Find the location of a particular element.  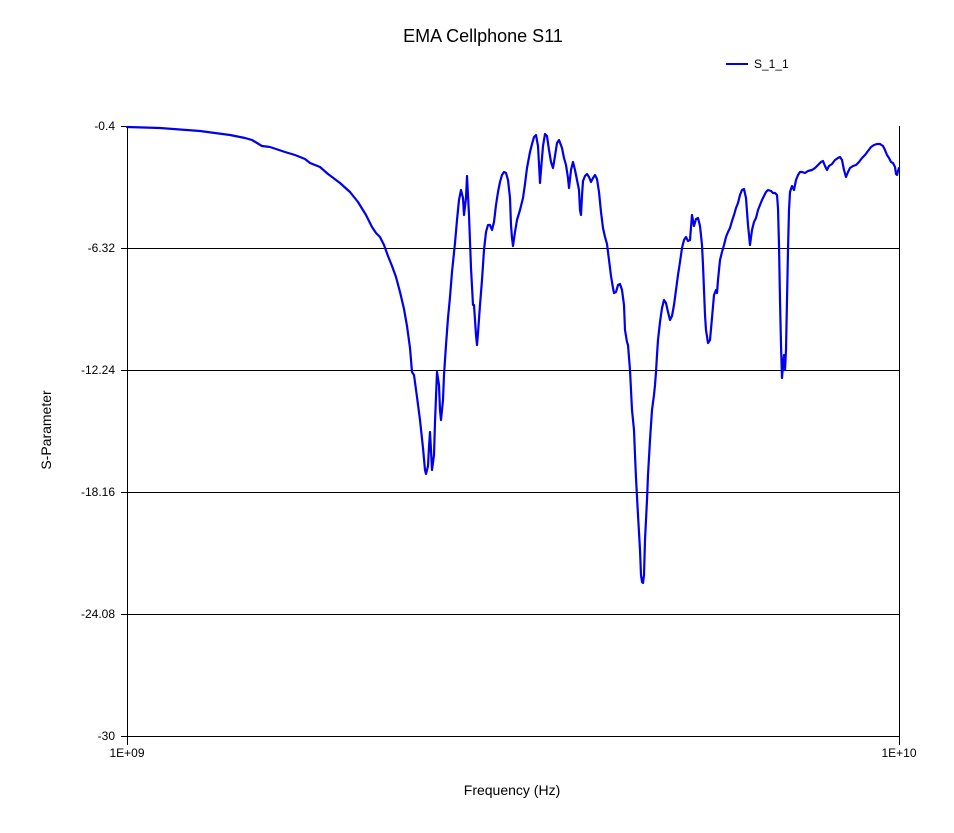

y-tick-label: -6.32 is located at coordinates (102, 248).